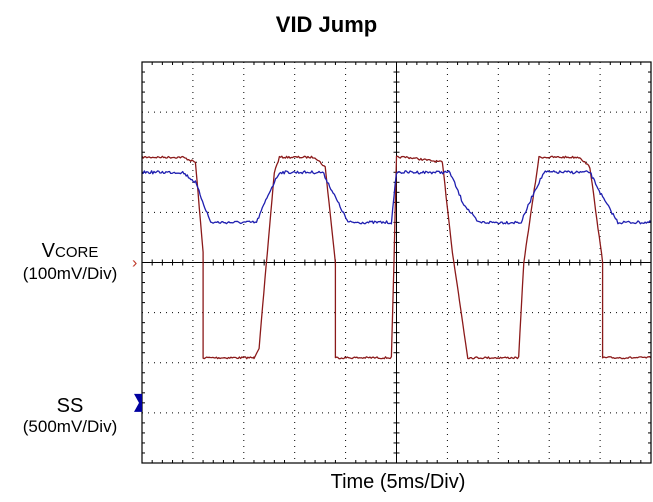  I want to click on x-axis-label: Time (5ms/Div), so click(398, 482).